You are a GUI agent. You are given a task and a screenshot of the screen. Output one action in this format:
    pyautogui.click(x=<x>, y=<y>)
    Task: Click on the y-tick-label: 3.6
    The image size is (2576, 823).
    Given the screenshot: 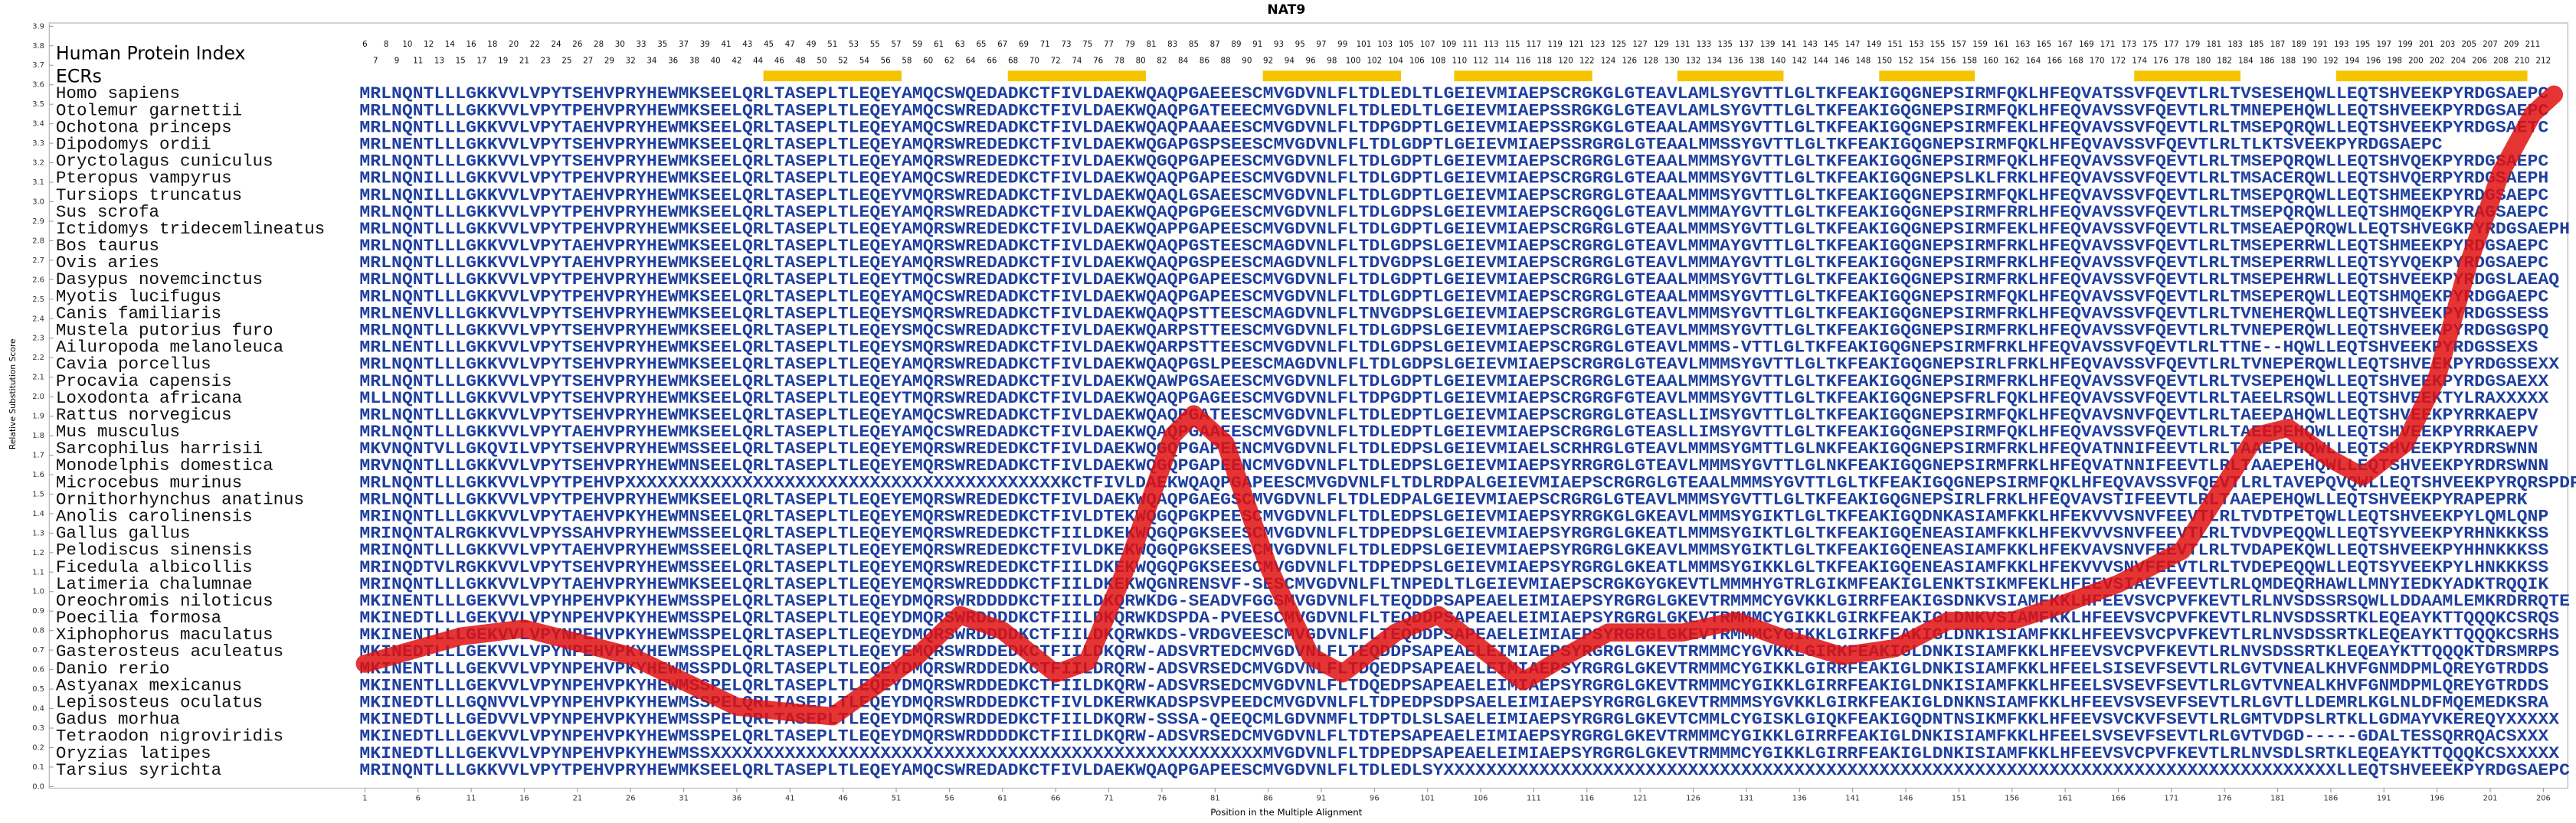 What is the action you would take?
    pyautogui.click(x=38, y=85)
    